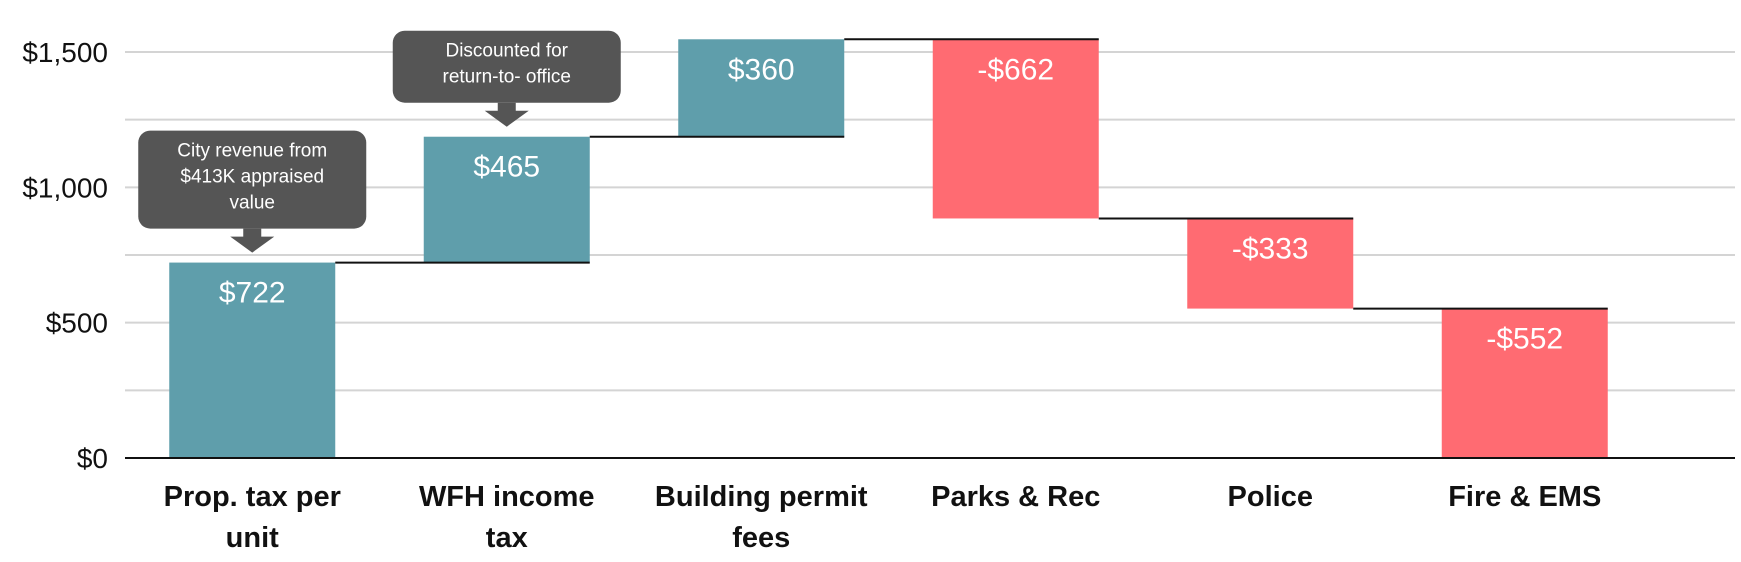  What do you see at coordinates (65, 187) in the screenshot?
I see `y-tick-label: $1,000` at bounding box center [65, 187].